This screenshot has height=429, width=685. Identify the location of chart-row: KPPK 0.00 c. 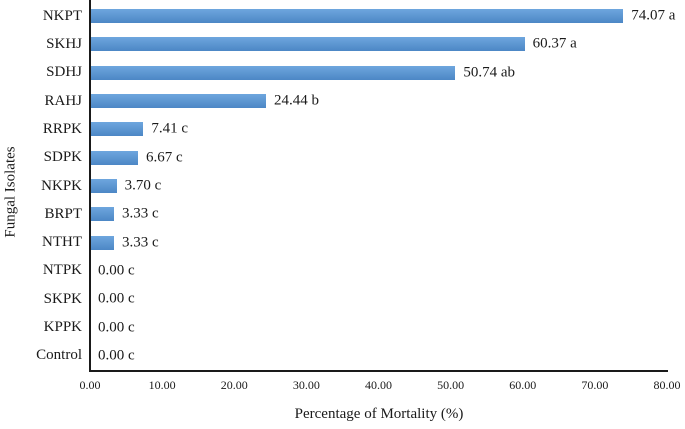
(342, 327).